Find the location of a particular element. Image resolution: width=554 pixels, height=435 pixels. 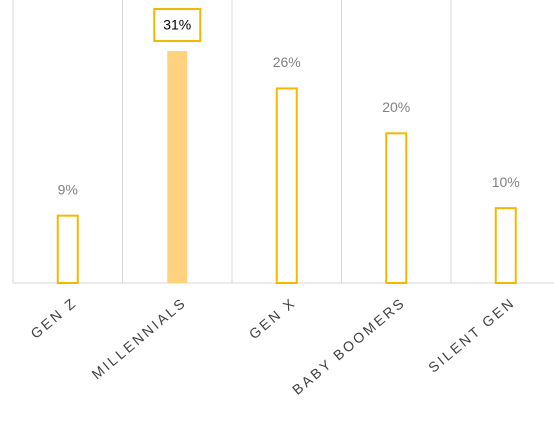

value-label: 10% is located at coordinates (506, 182).